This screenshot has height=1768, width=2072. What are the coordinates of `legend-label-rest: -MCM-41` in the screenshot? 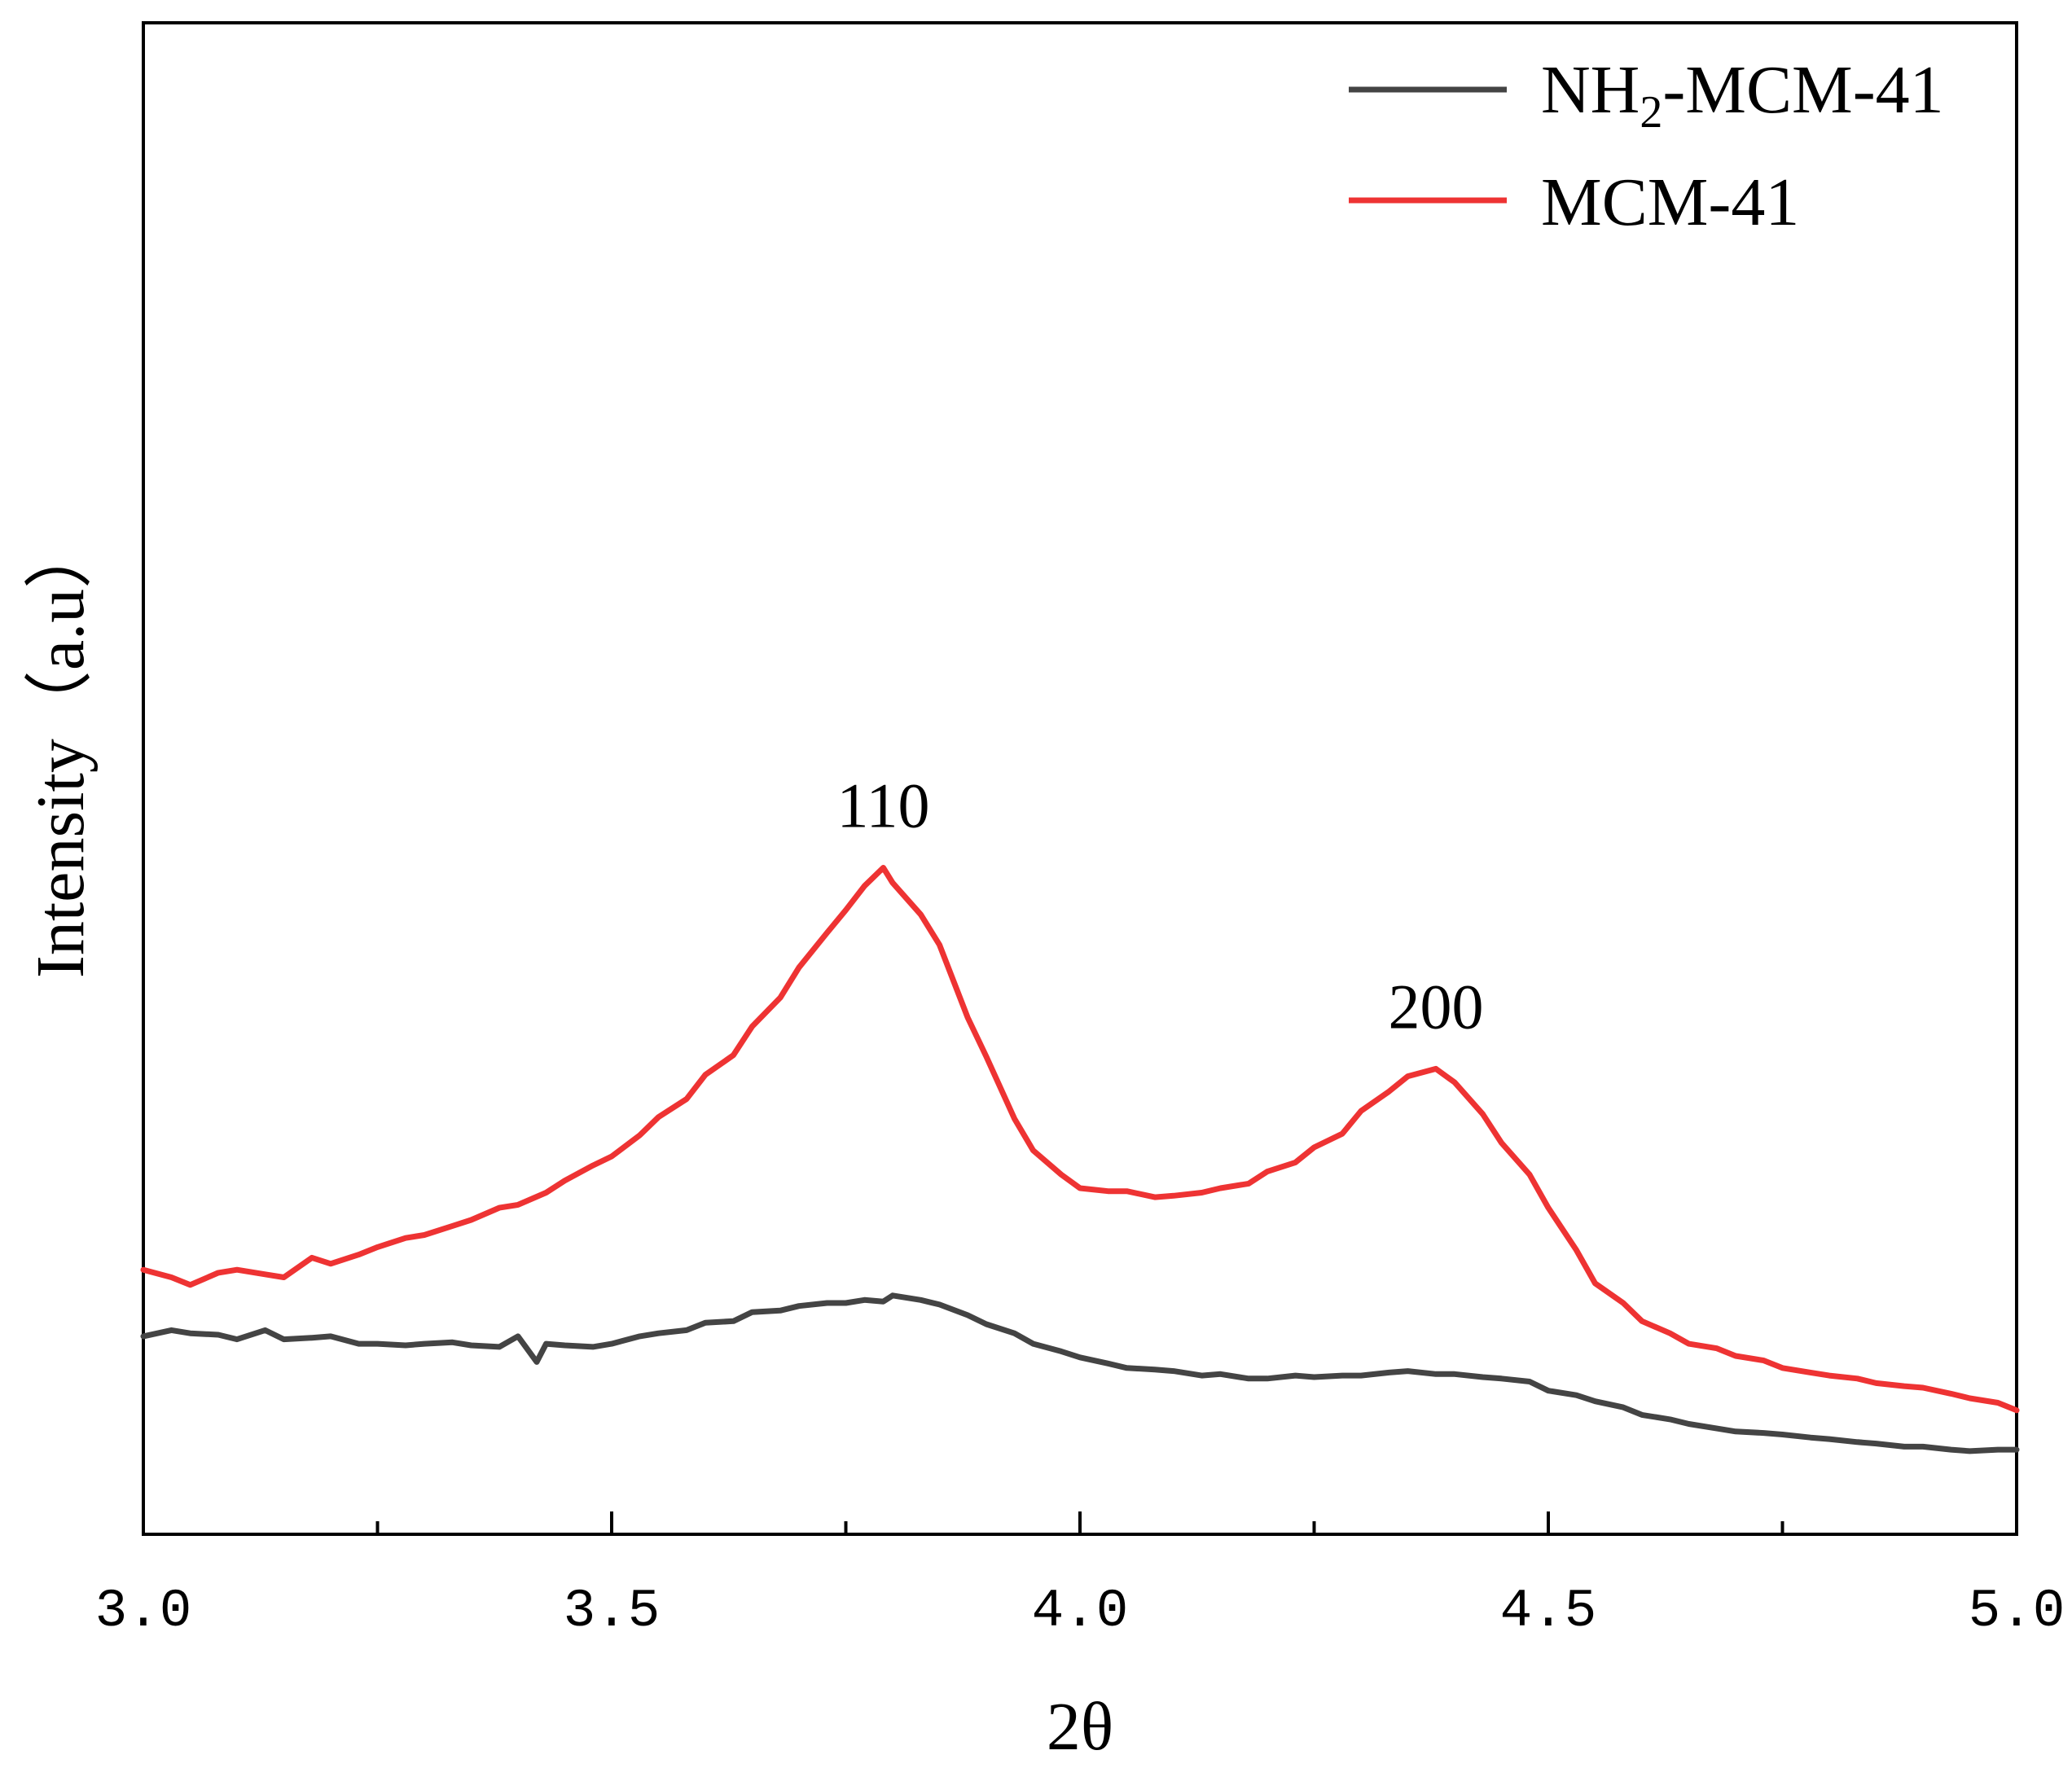 It's located at (1802, 90).